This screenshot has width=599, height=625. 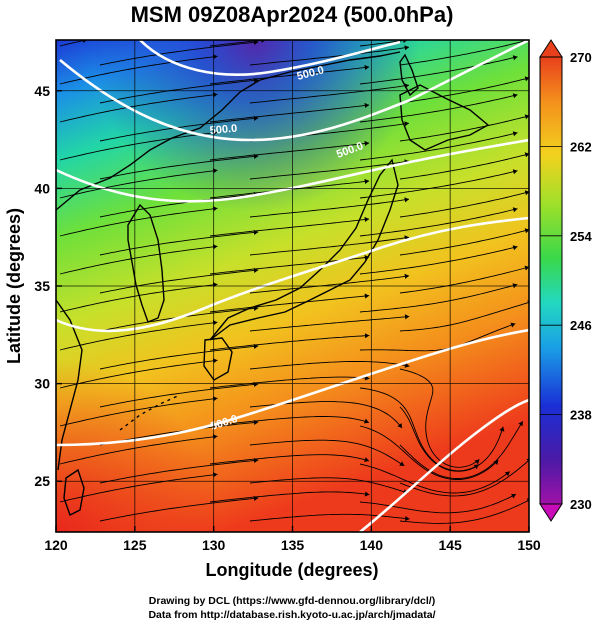 I want to click on coastline-honshu, so click(x=304, y=249).